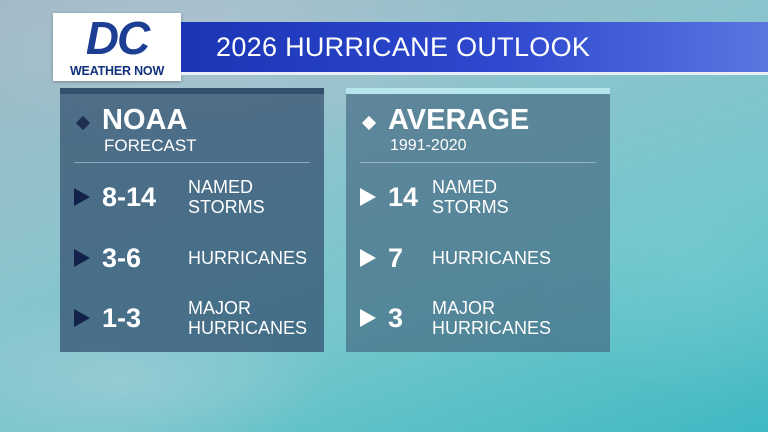  What do you see at coordinates (459, 120) in the screenshot?
I see `panel-heading: AVERAGE` at bounding box center [459, 120].